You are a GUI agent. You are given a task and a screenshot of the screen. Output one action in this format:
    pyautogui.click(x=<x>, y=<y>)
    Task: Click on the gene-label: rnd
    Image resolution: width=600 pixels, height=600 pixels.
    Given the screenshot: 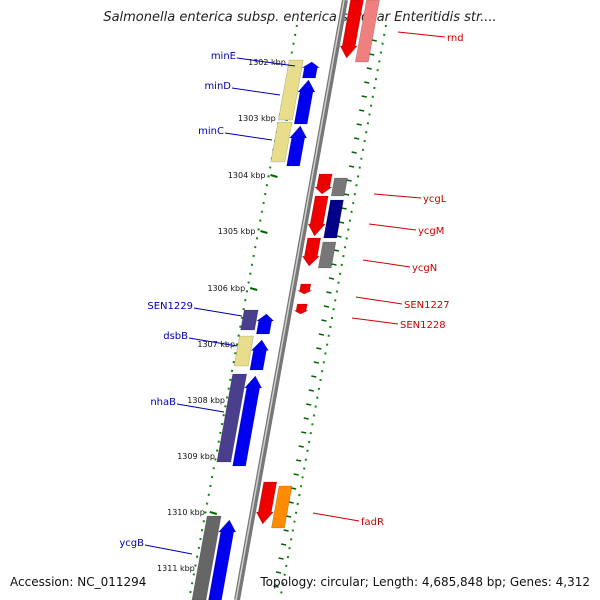 What is the action you would take?
    pyautogui.click(x=455, y=38)
    